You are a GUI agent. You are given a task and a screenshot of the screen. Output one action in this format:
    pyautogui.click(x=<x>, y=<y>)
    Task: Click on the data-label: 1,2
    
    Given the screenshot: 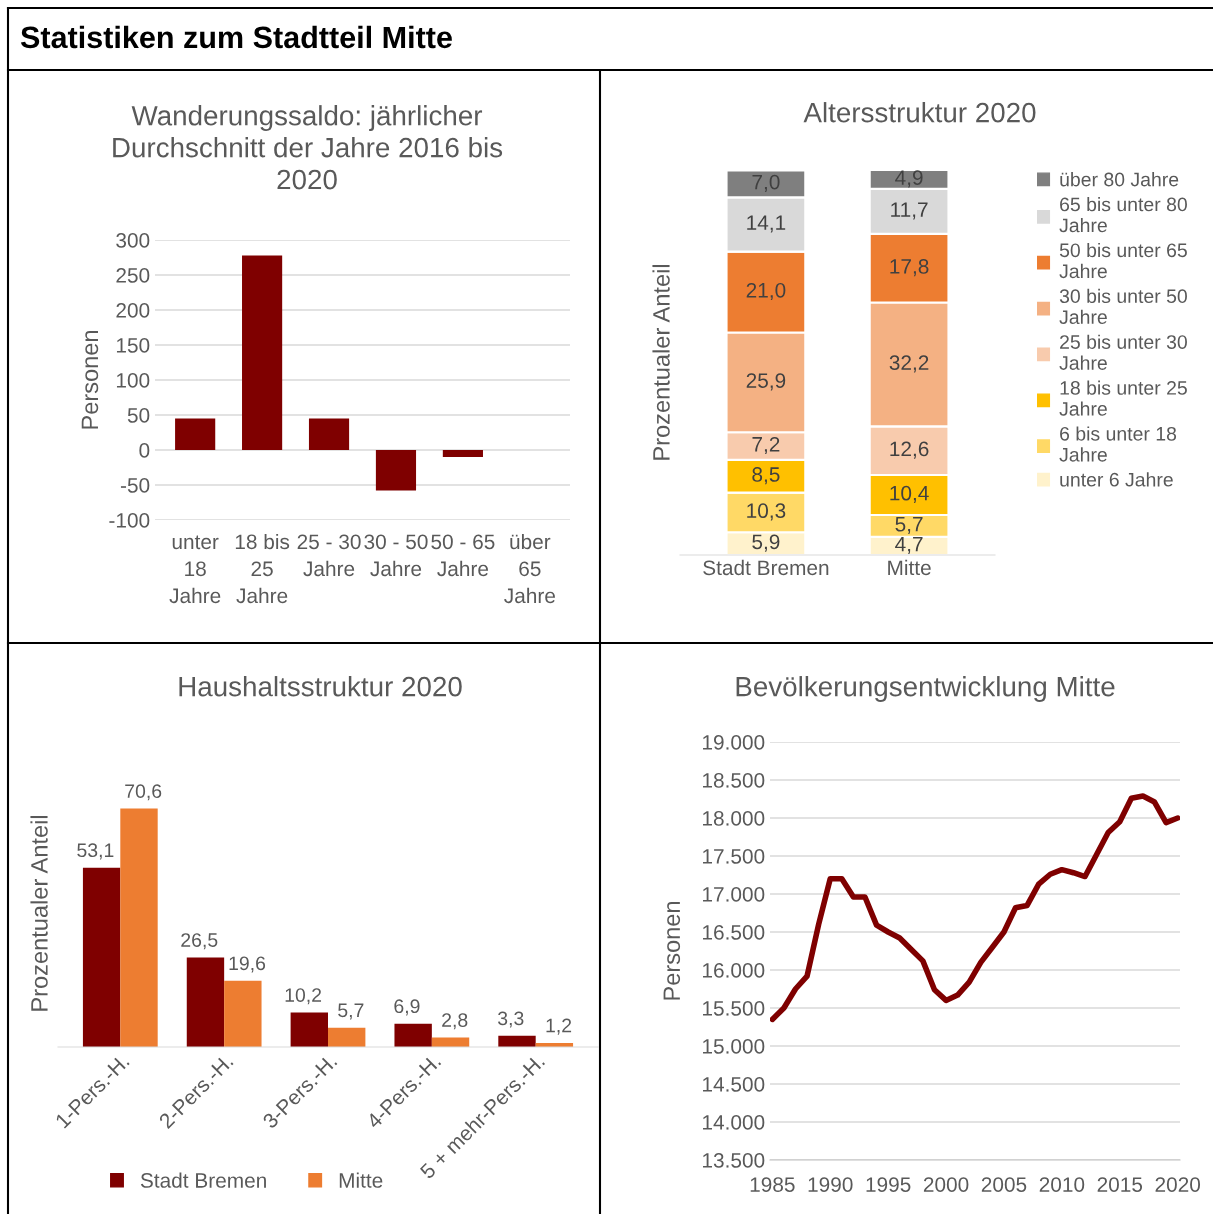 What is the action you would take?
    pyautogui.click(x=559, y=1026)
    